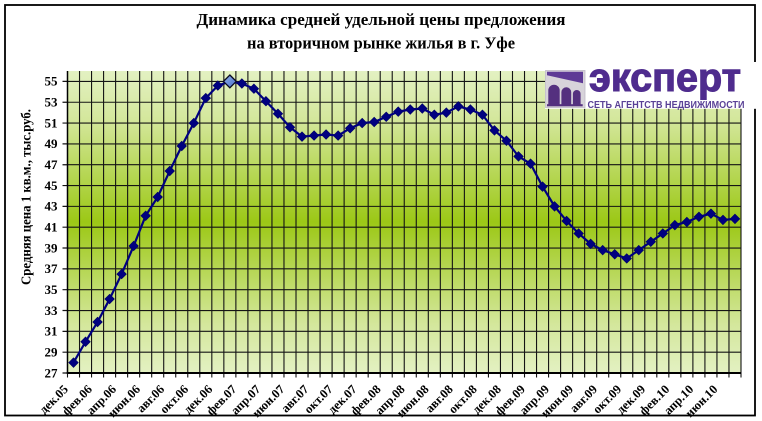  I want to click on svg-text: 27, so click(52, 372).